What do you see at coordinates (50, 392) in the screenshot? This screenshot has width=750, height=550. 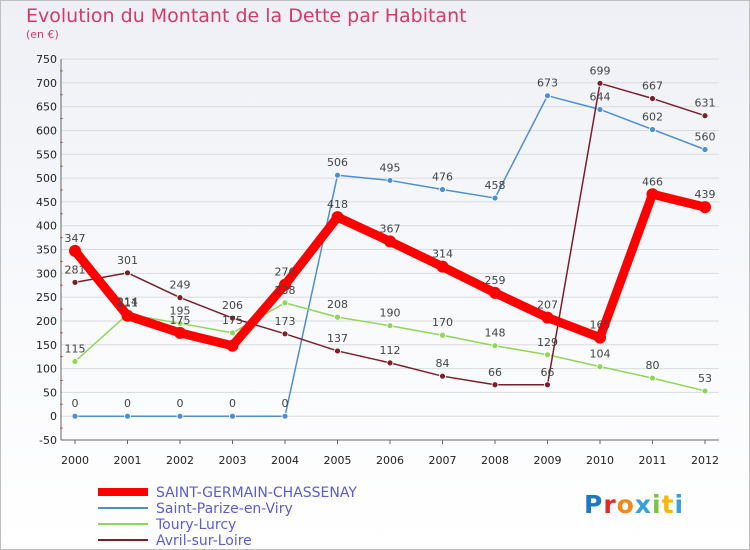 I see `y-tick-label: 50` at bounding box center [50, 392].